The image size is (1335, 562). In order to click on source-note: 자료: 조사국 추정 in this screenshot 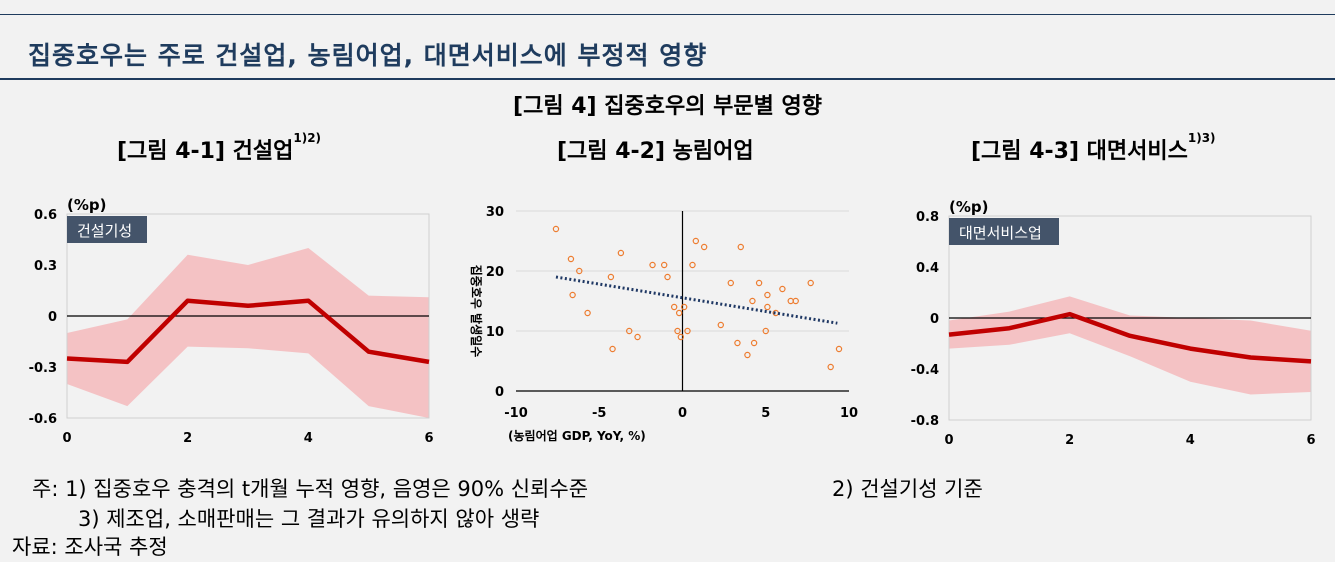, I will do `click(90, 547)`.